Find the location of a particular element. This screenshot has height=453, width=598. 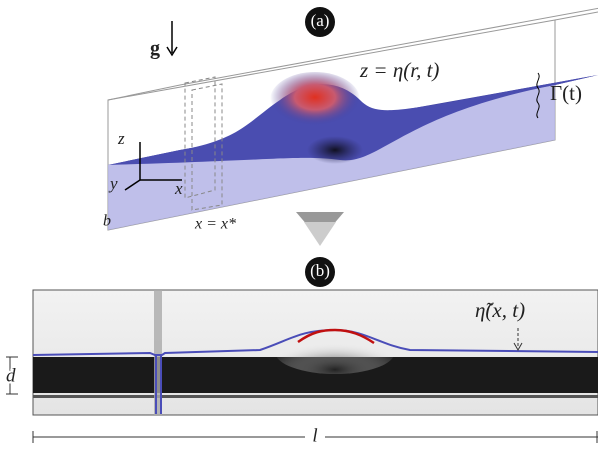

panel-label: (b) is located at coordinates (320, 270).